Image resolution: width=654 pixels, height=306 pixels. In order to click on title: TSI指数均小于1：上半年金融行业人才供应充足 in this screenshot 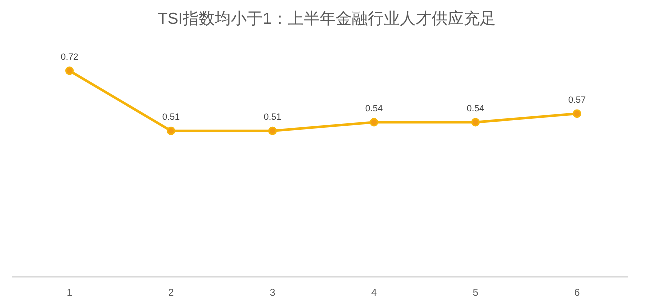, I will do `click(327, 19)`.